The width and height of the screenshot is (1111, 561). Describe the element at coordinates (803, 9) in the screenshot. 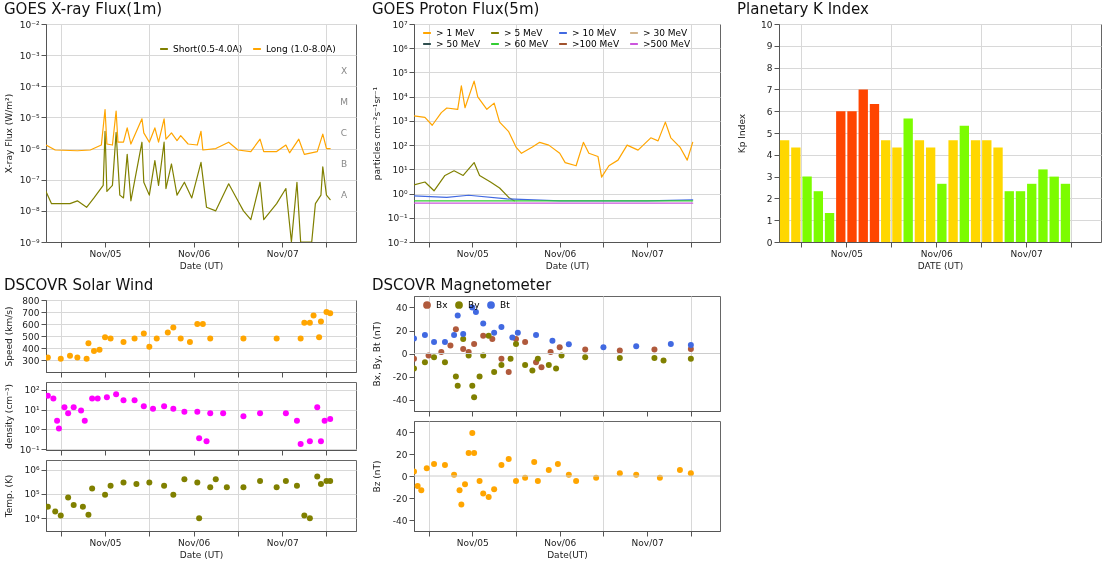

I see `chart-title: Planetary K Index` at that location.